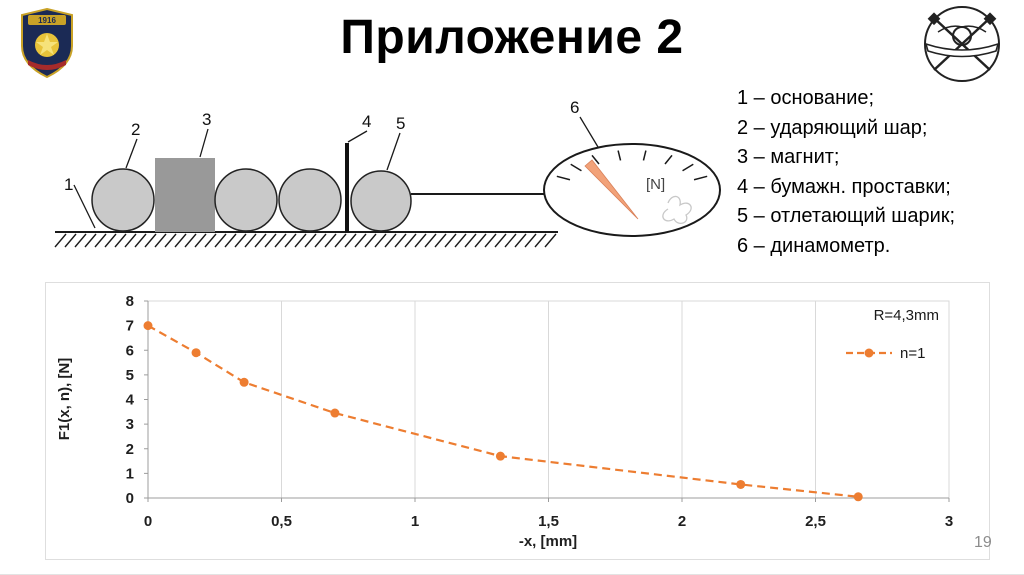 The height and width of the screenshot is (575, 1024). Describe the element at coordinates (589, 132) in the screenshot. I see `callout-6-line` at that location.